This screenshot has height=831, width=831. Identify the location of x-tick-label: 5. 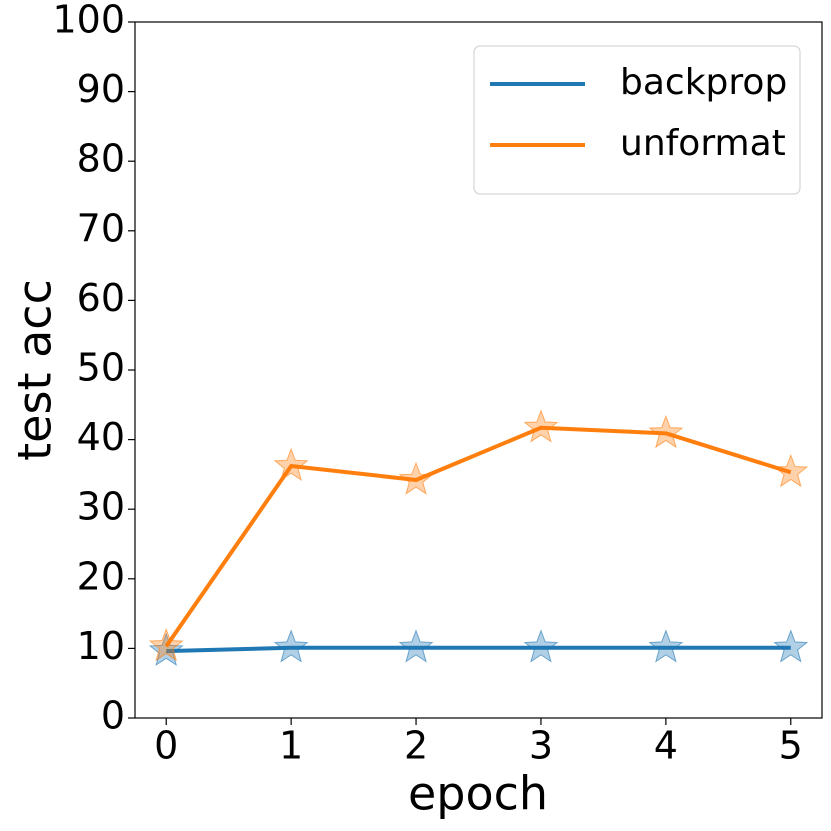
(791, 746).